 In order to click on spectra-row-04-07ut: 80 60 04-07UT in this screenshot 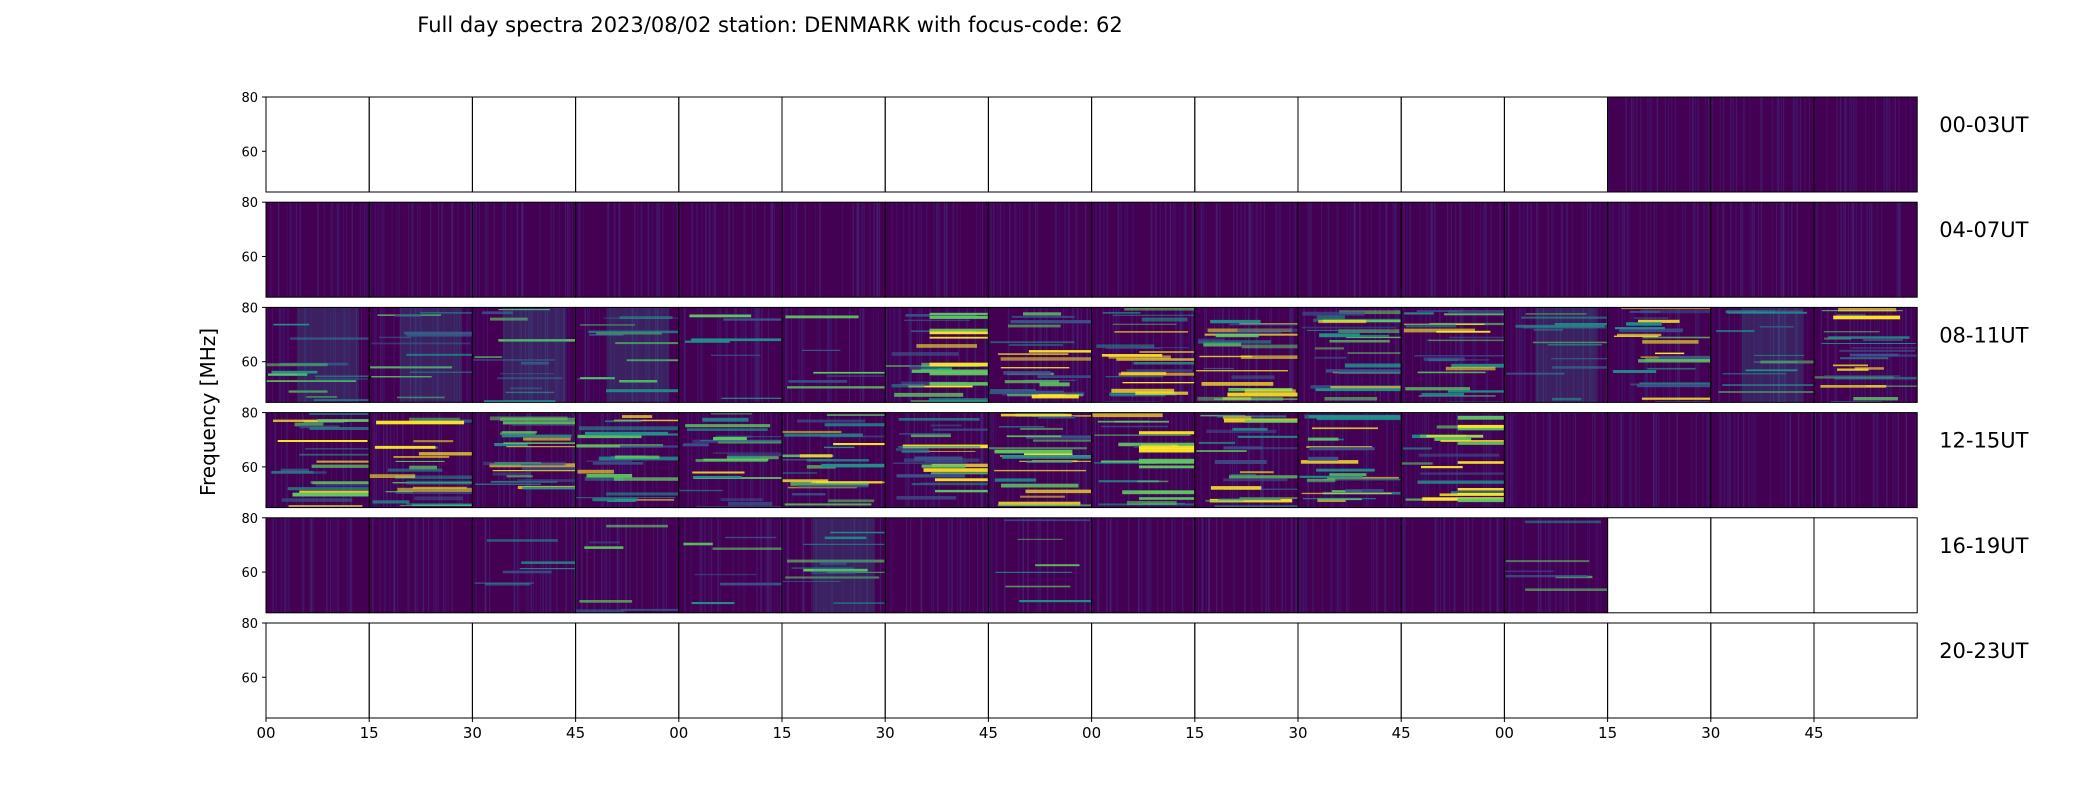, I will do `click(1135, 247)`.